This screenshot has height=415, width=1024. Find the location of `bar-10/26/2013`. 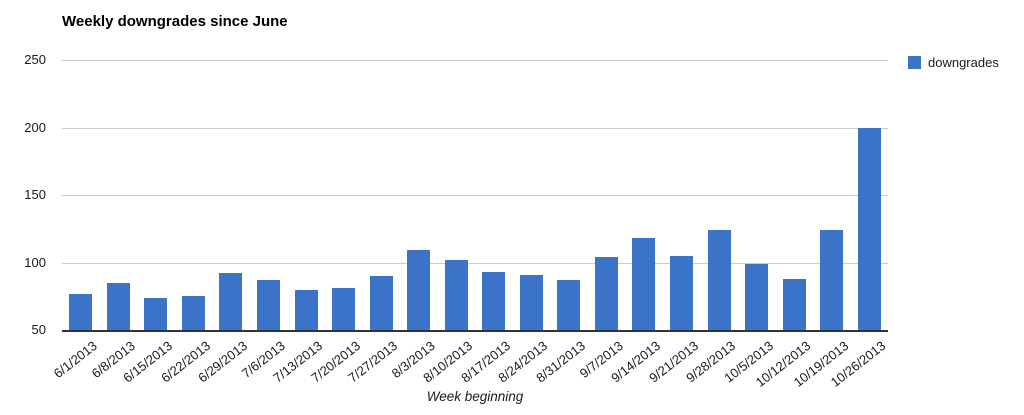

bar-10/26/2013 is located at coordinates (869, 228).